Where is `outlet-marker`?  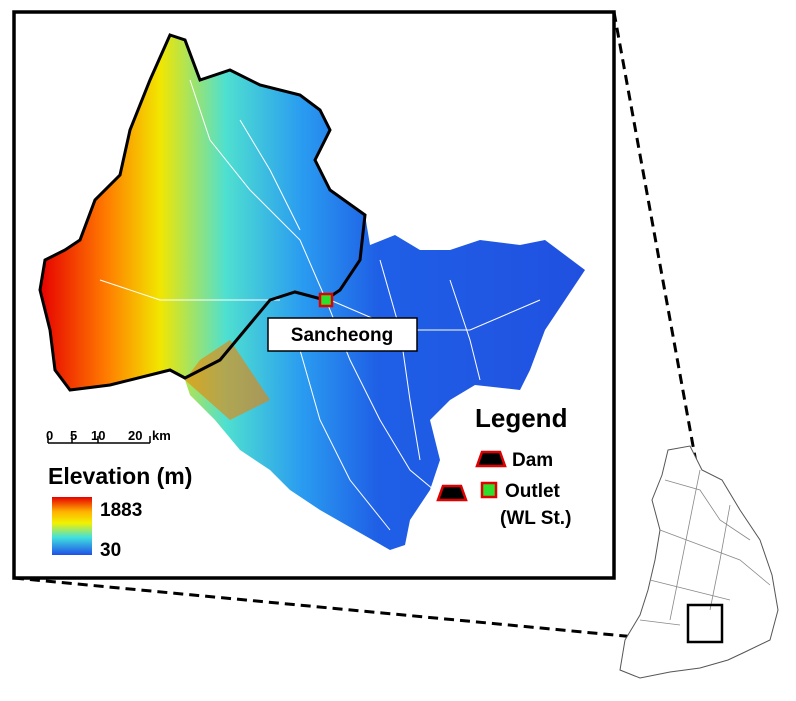 outlet-marker is located at coordinates (326, 300).